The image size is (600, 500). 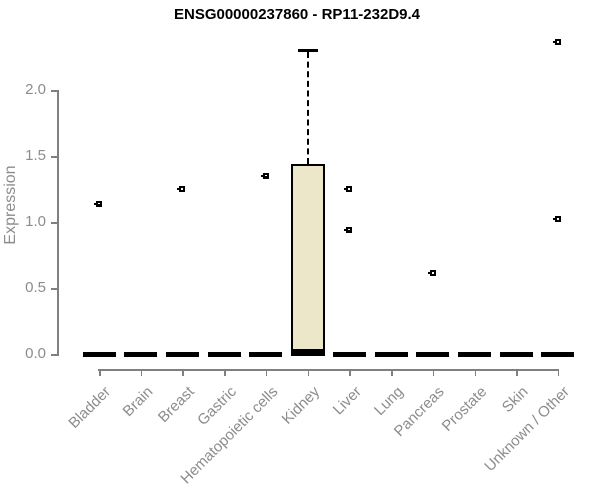 I want to click on x-category-label: Skin, so click(x=515, y=399).